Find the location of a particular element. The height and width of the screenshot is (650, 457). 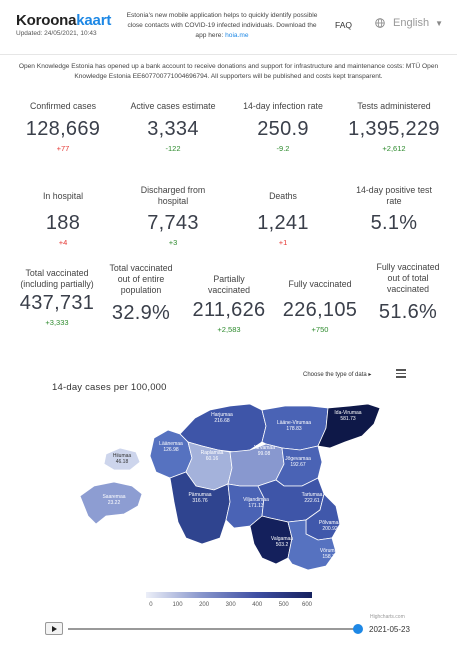

county-label-valgamaa: Valgamaa is located at coordinates (282, 539).